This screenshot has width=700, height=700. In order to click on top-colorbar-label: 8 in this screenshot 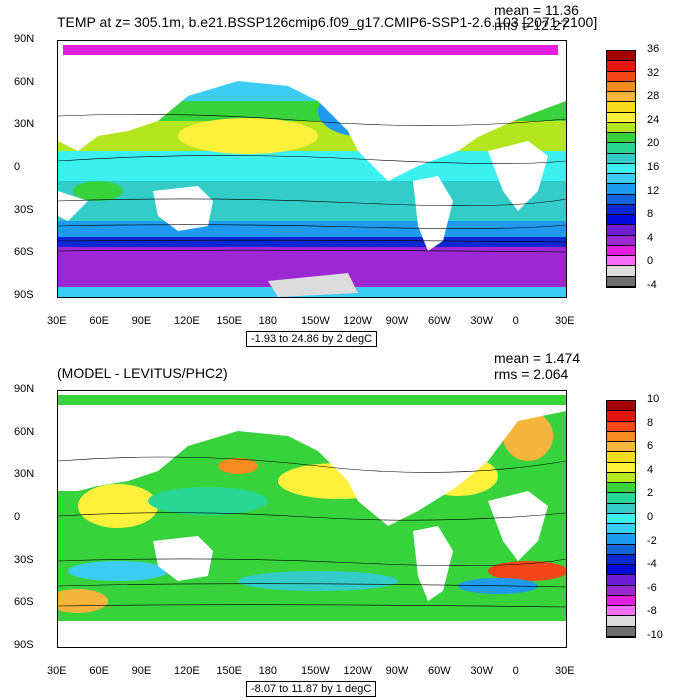, I will do `click(650, 214)`.